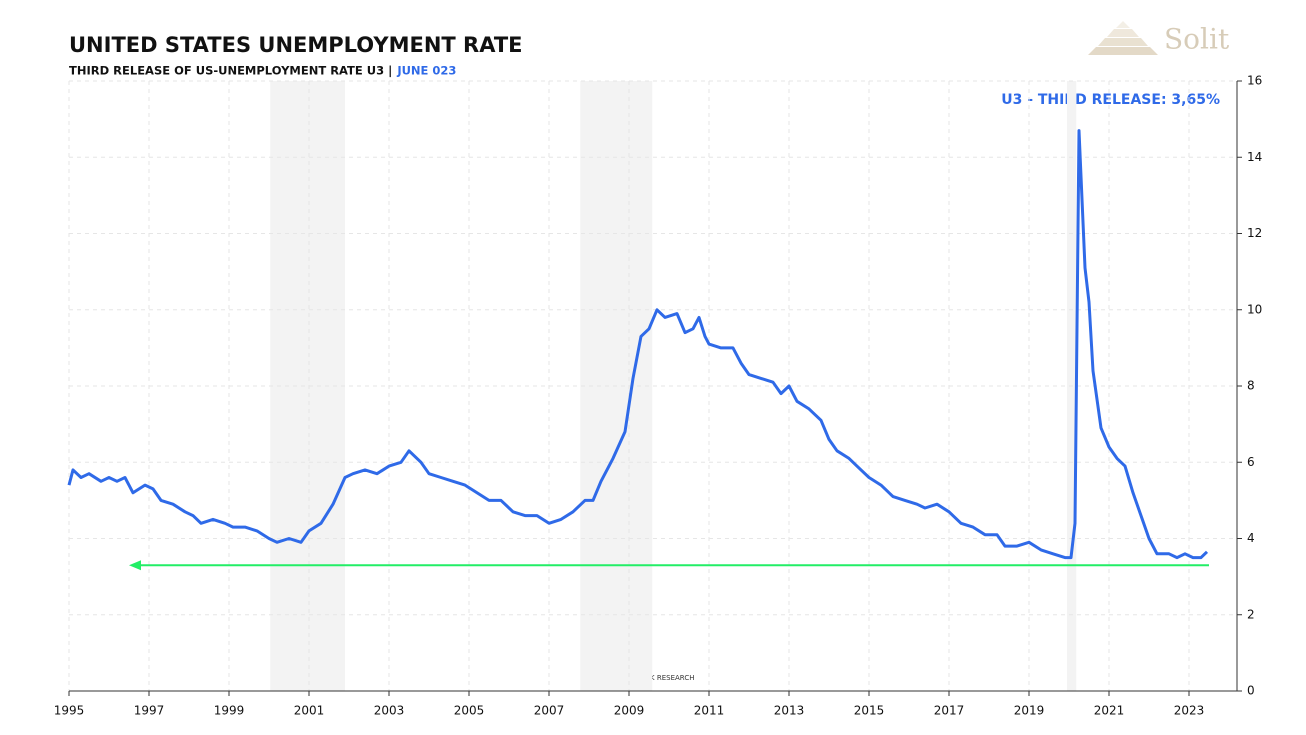 Image resolution: width=1306 pixels, height=735 pixels. What do you see at coordinates (1197, 39) in the screenshot?
I see `logo-text: Solit` at bounding box center [1197, 39].